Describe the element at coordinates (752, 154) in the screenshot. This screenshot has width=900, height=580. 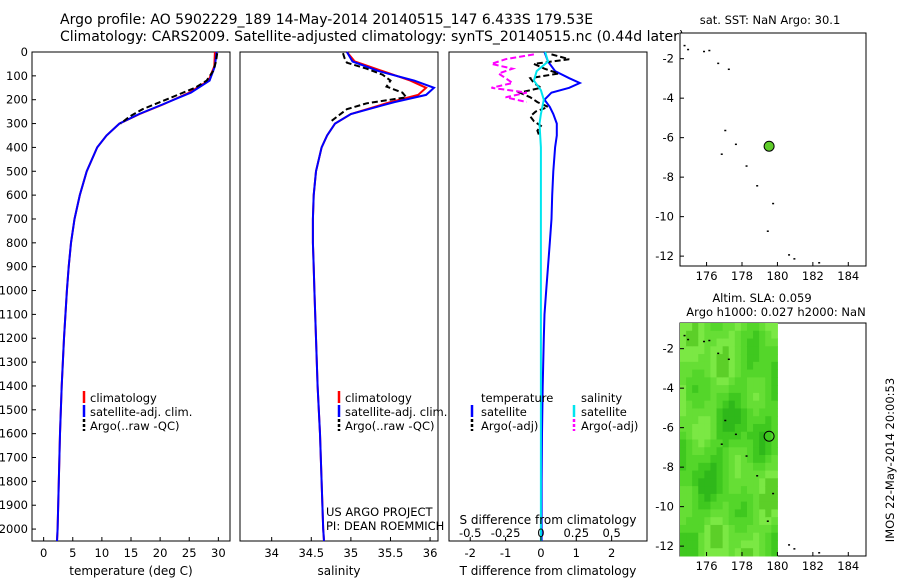
I see `sst-coastline-dots` at that location.